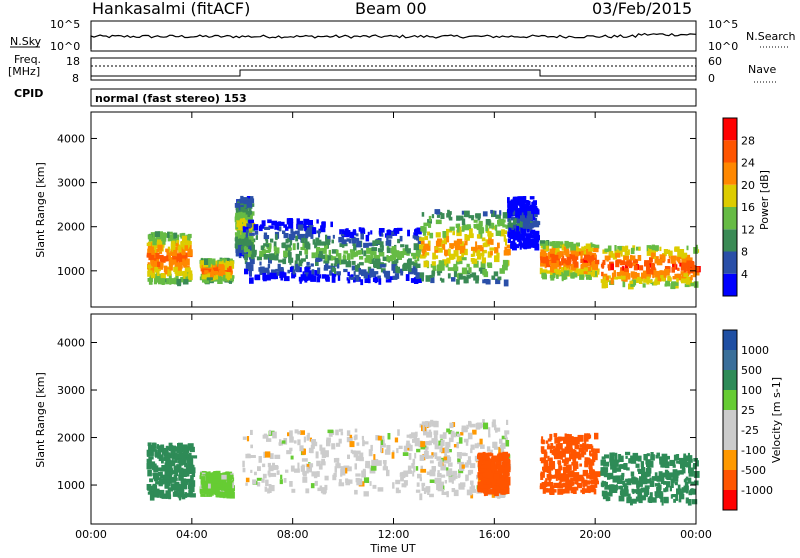  What do you see at coordinates (71, 138) in the screenshot?
I see `y-tick-label: 4000` at bounding box center [71, 138].